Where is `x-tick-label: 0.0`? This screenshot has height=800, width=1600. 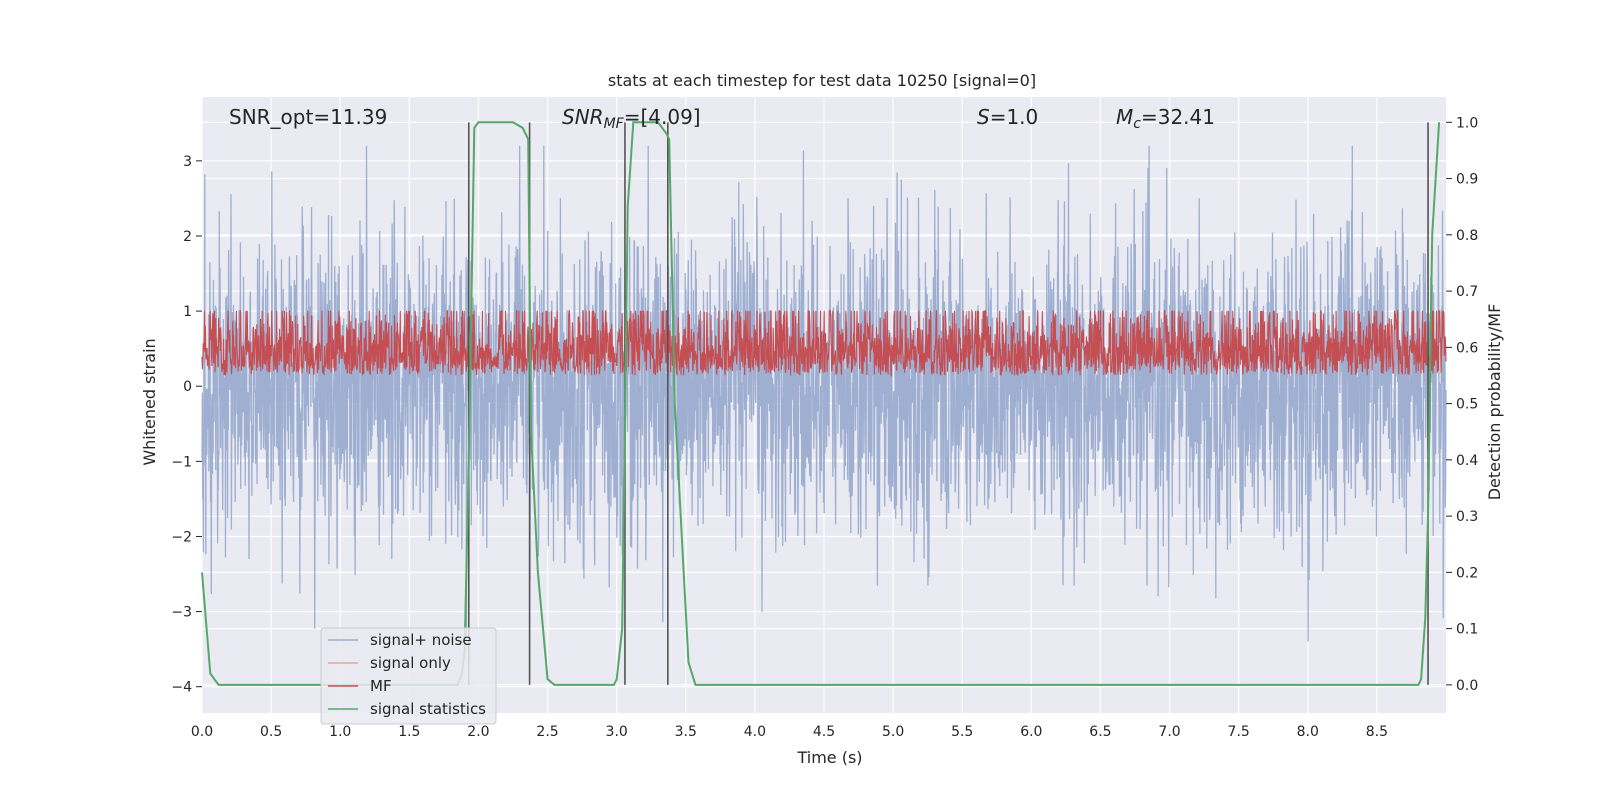
x-tick-label: 0.0 is located at coordinates (202, 732).